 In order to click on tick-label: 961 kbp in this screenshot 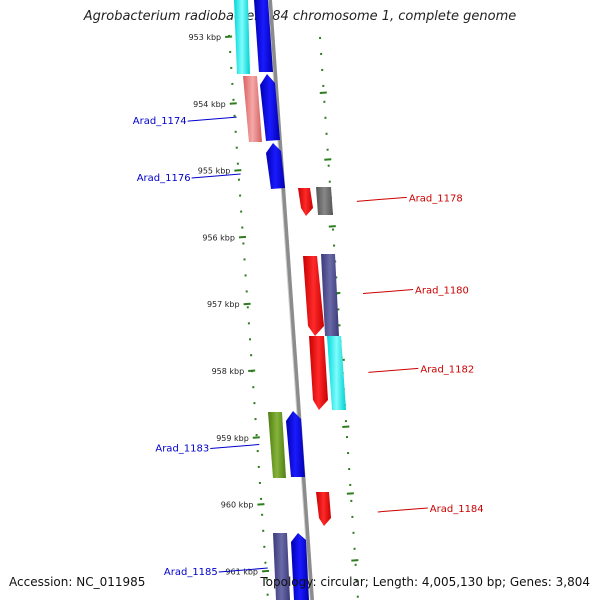, I will do `click(241, 571)`.